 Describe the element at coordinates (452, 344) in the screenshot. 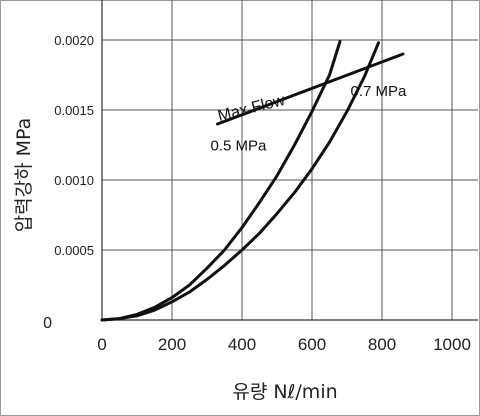

I see `x-tick-label: 1000` at that location.